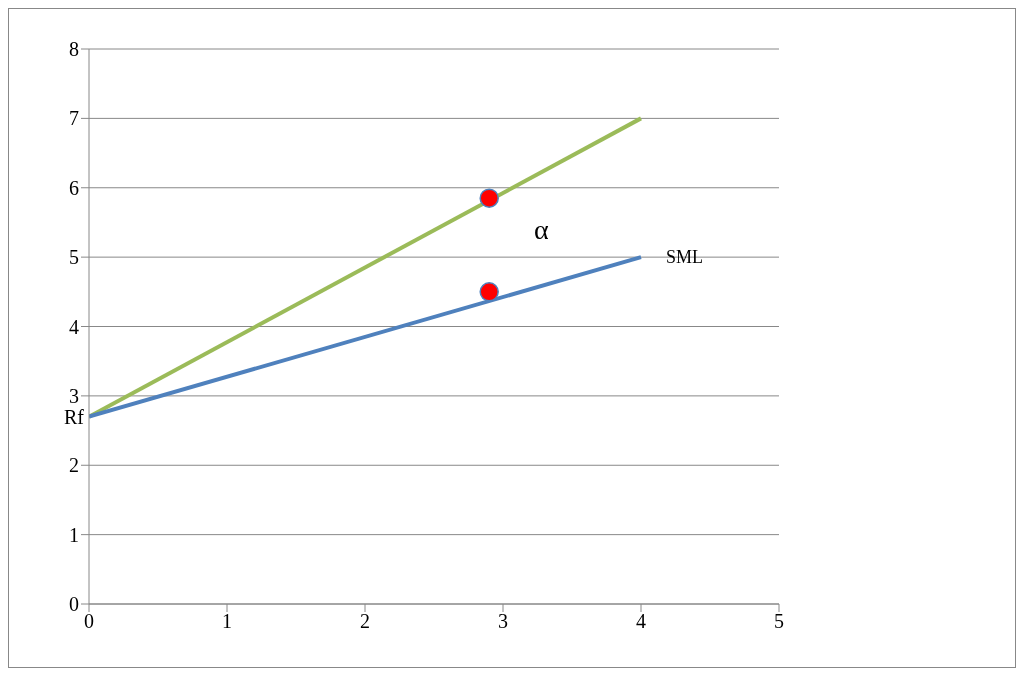 The height and width of the screenshot is (675, 1024). What do you see at coordinates (89, 621) in the screenshot?
I see `x-tick-label: 0` at bounding box center [89, 621].